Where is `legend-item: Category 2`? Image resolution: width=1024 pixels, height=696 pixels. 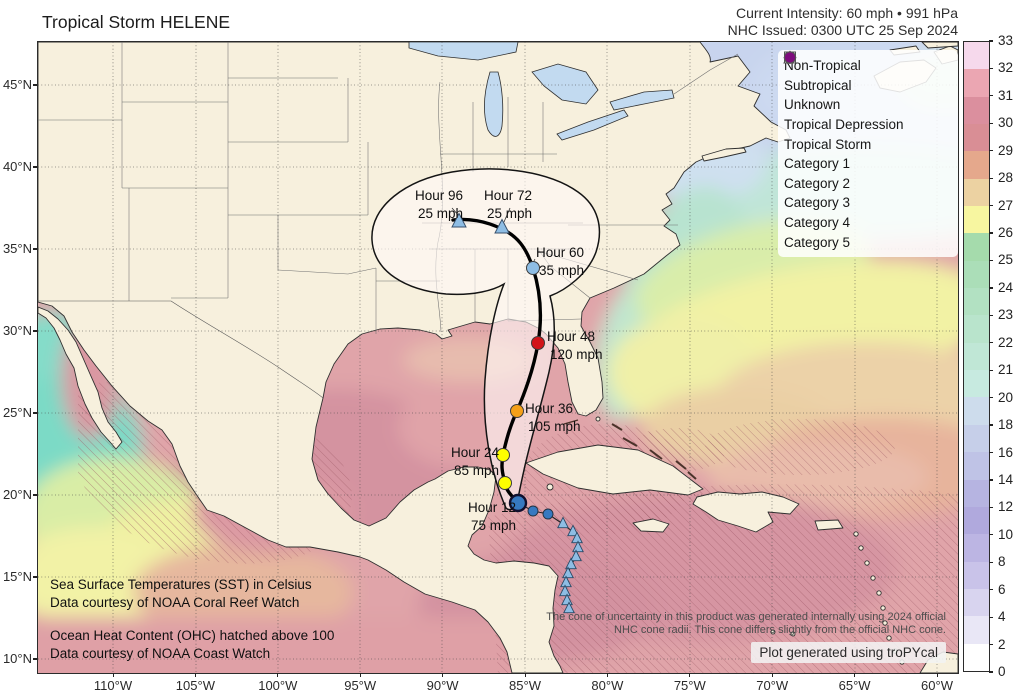
legend-item: Category 2 is located at coordinates (868, 122).